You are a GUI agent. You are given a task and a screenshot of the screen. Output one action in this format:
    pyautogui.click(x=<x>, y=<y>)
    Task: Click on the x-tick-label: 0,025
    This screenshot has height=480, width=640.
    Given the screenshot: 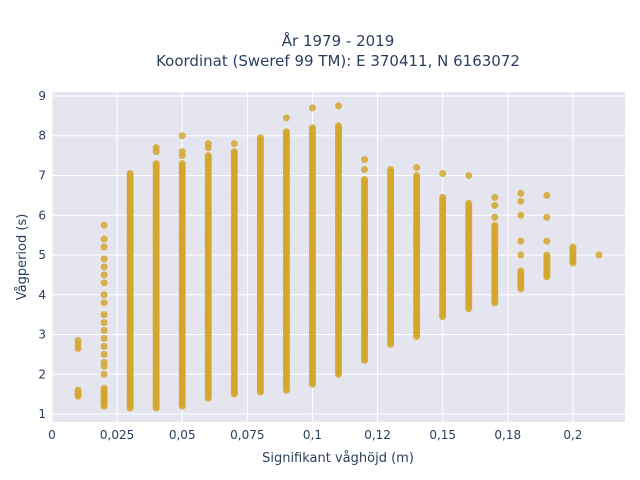 What is the action you would take?
    pyautogui.click(x=117, y=435)
    